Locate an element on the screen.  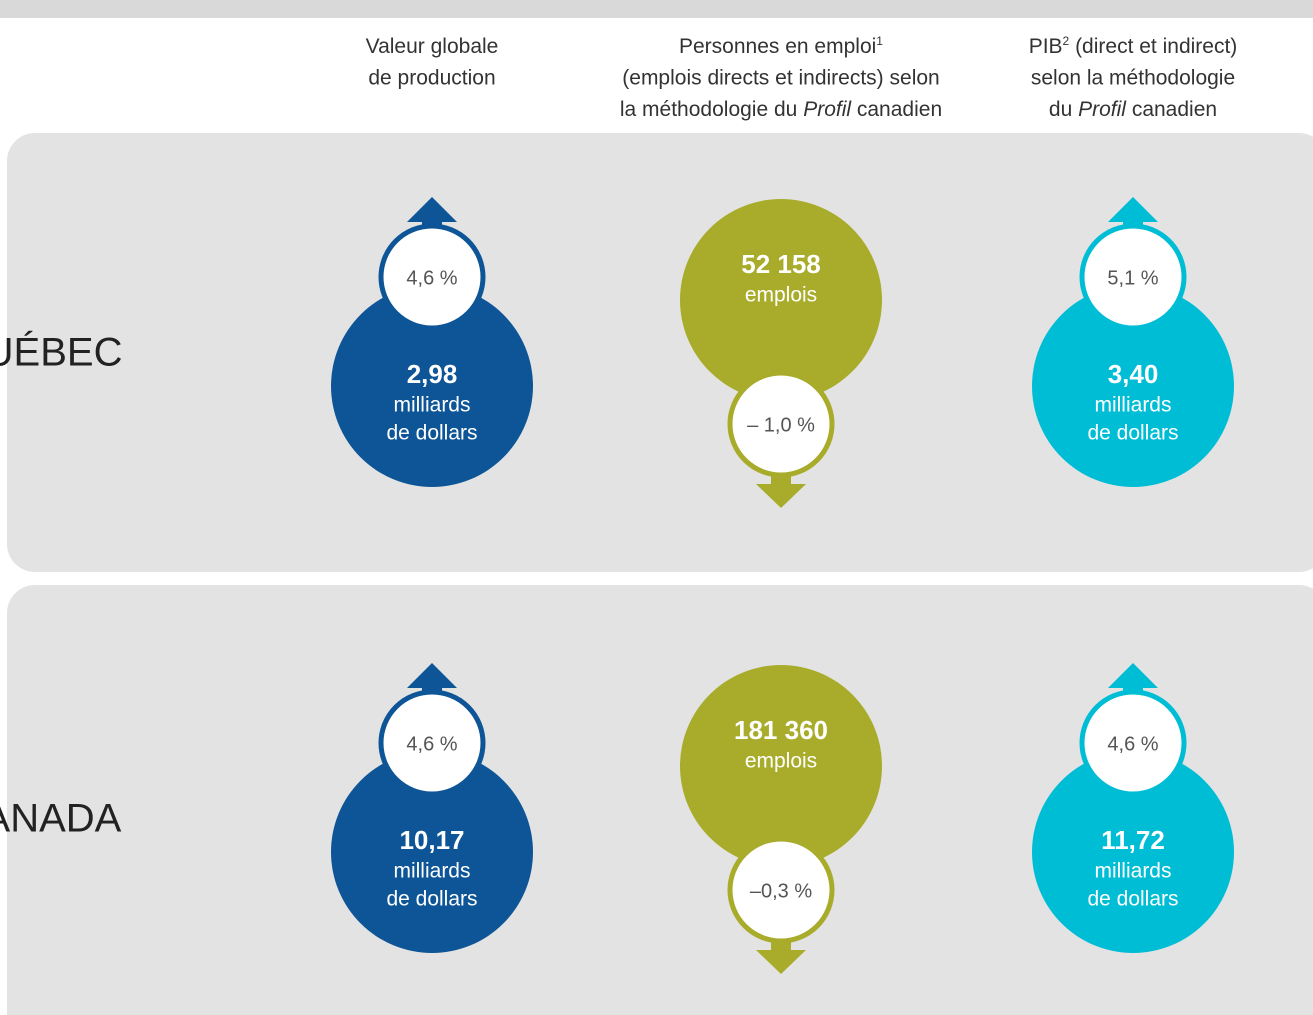
change-label: 5,1 % is located at coordinates (1132, 278).